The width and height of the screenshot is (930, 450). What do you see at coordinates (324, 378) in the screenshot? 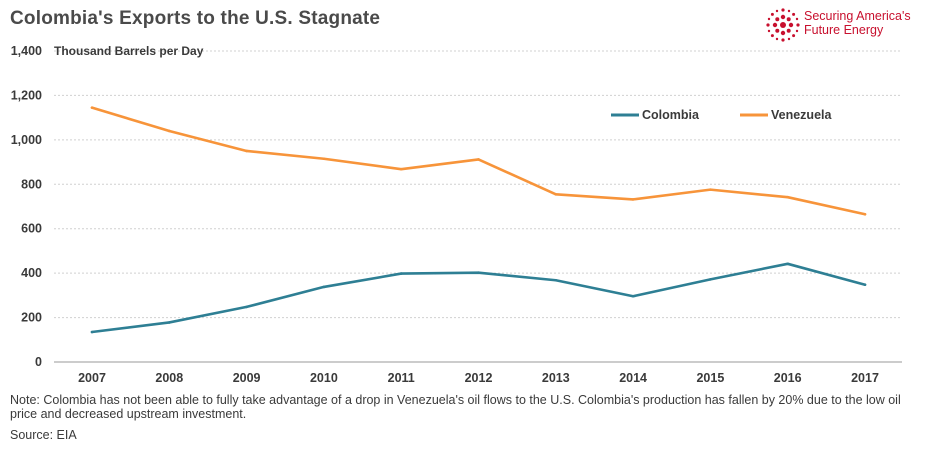
I see `x-tick-label: 2010` at bounding box center [324, 378].